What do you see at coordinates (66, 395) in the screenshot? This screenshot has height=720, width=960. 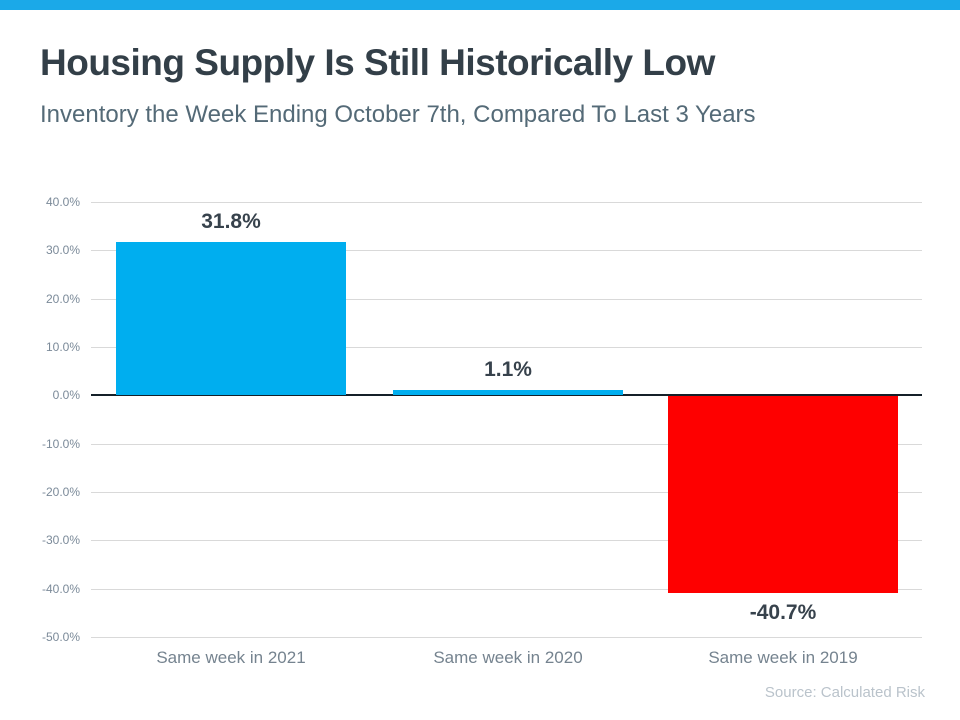 I see `y-tick-label: 0.0%` at bounding box center [66, 395].